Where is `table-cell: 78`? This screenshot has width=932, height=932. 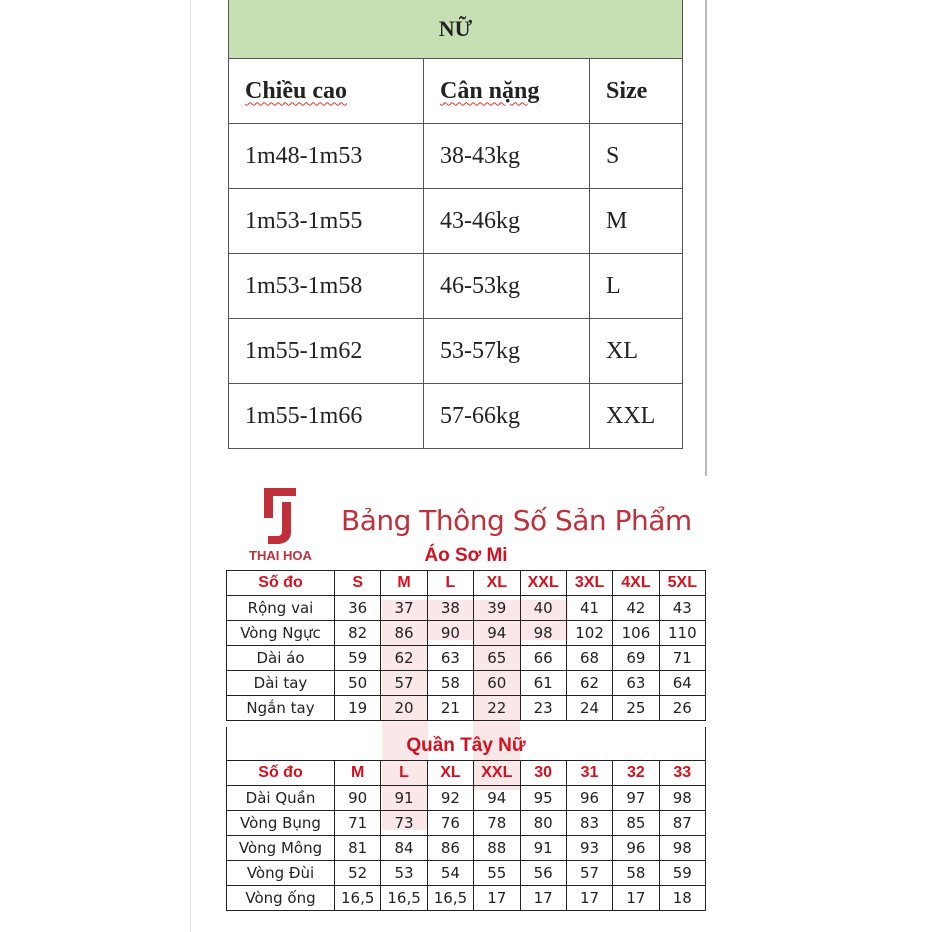
table-cell: 78 is located at coordinates (497, 823).